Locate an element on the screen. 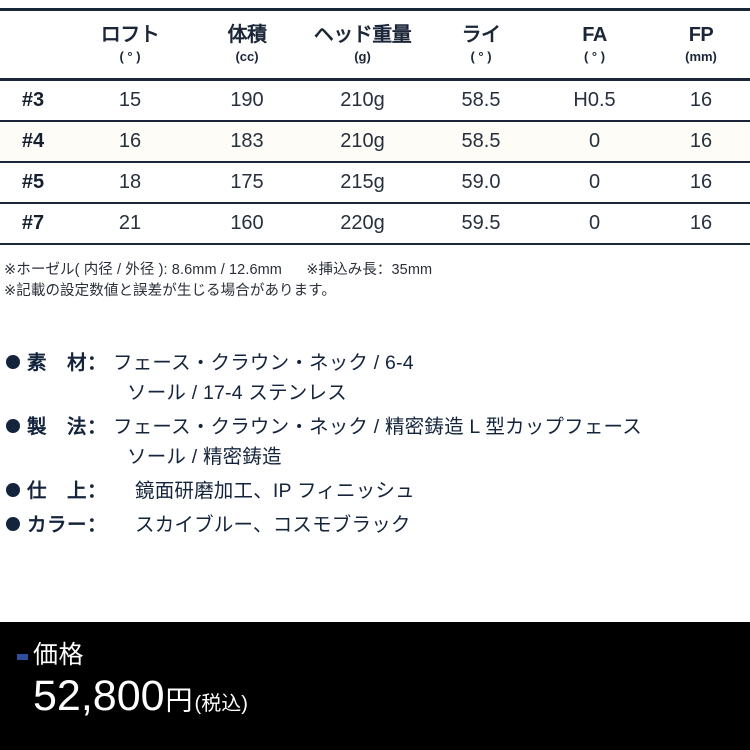 The width and height of the screenshot is (750, 750). cell-loft: 15 is located at coordinates (130, 100).